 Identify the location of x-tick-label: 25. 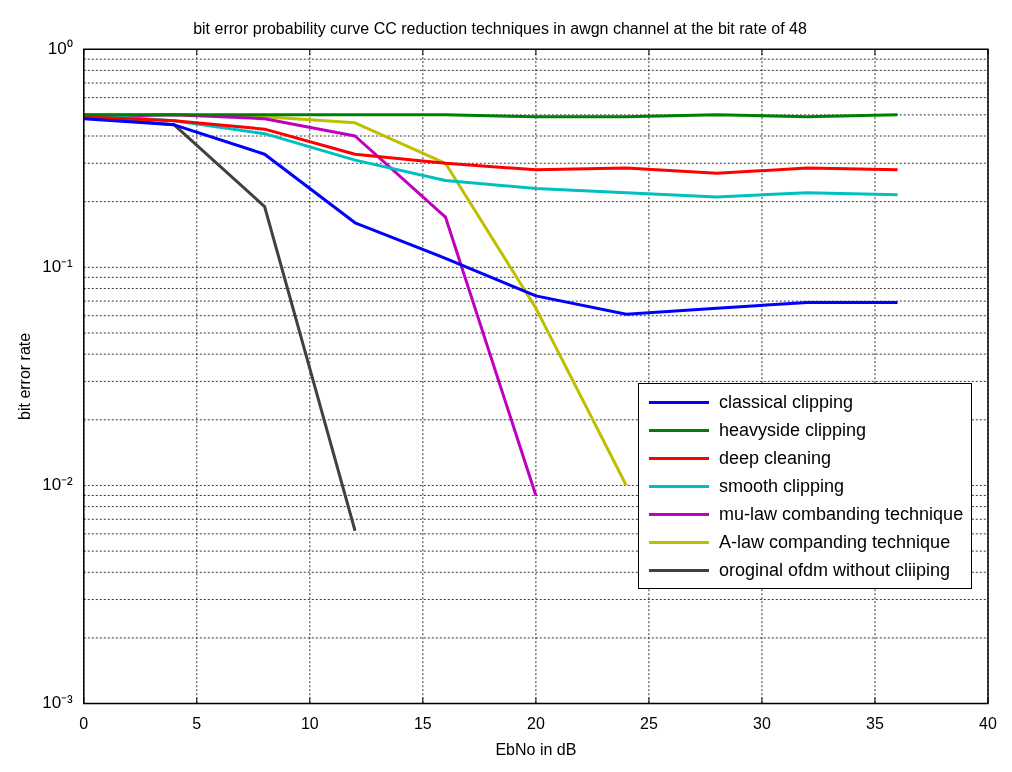
(649, 723).